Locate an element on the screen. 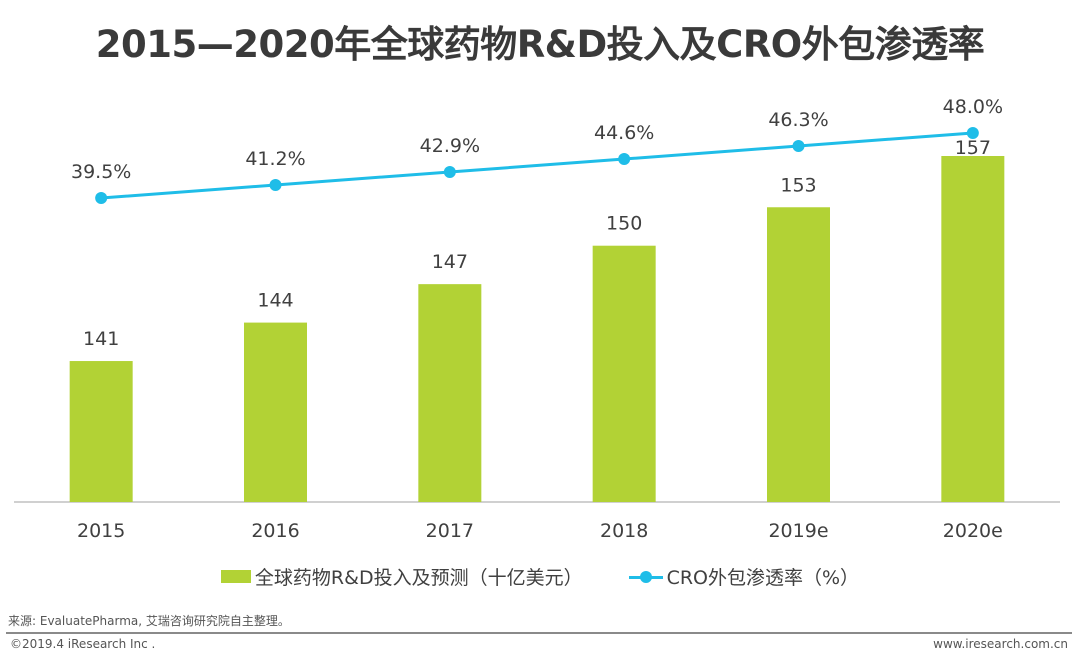 This screenshot has width=1080, height=660. line-point-2019e is located at coordinates (798, 146).